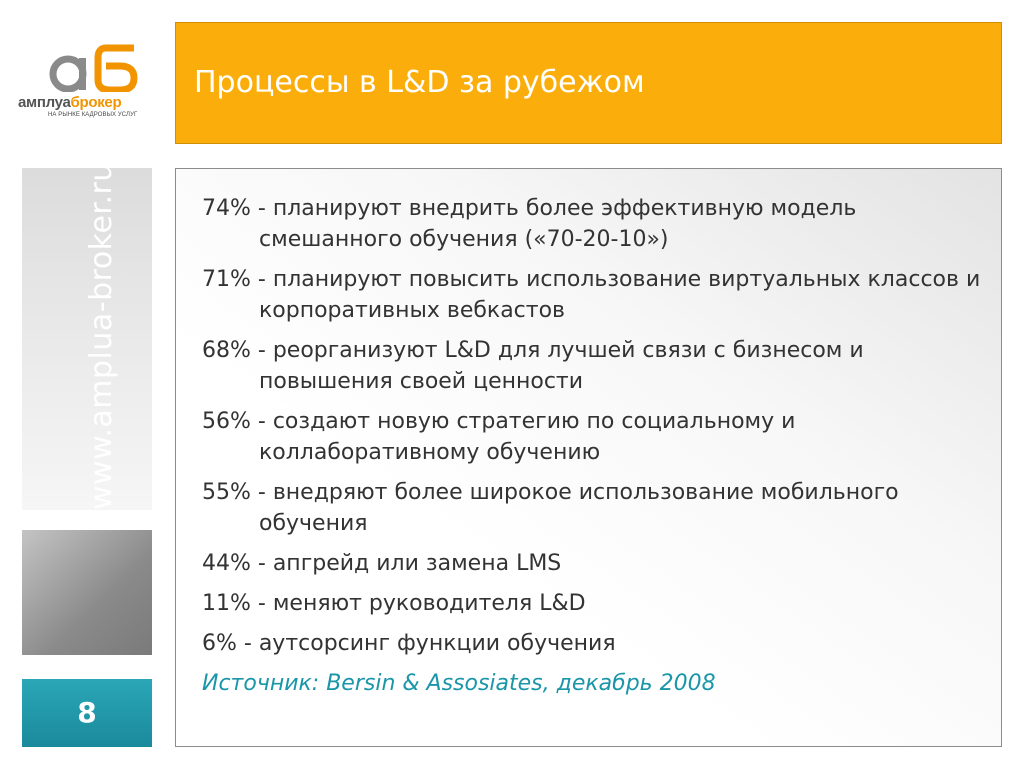 This screenshot has height=768, width=1024. What do you see at coordinates (101, 336) in the screenshot?
I see `website-url: www.amplua-broker.ru` at bounding box center [101, 336].